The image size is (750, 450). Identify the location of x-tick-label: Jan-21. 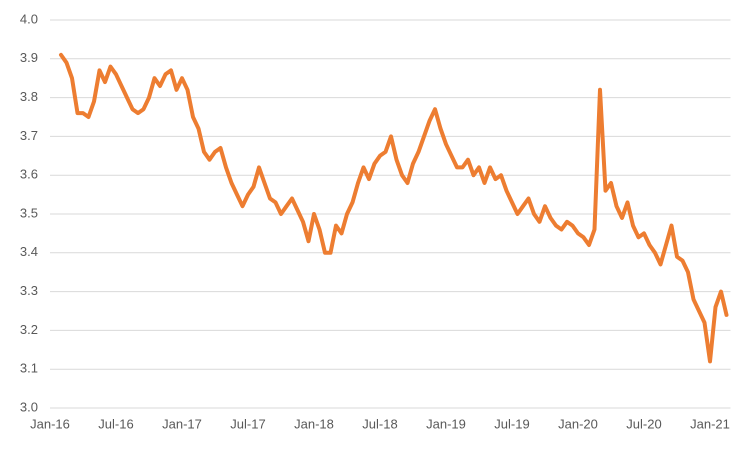
(710, 423).